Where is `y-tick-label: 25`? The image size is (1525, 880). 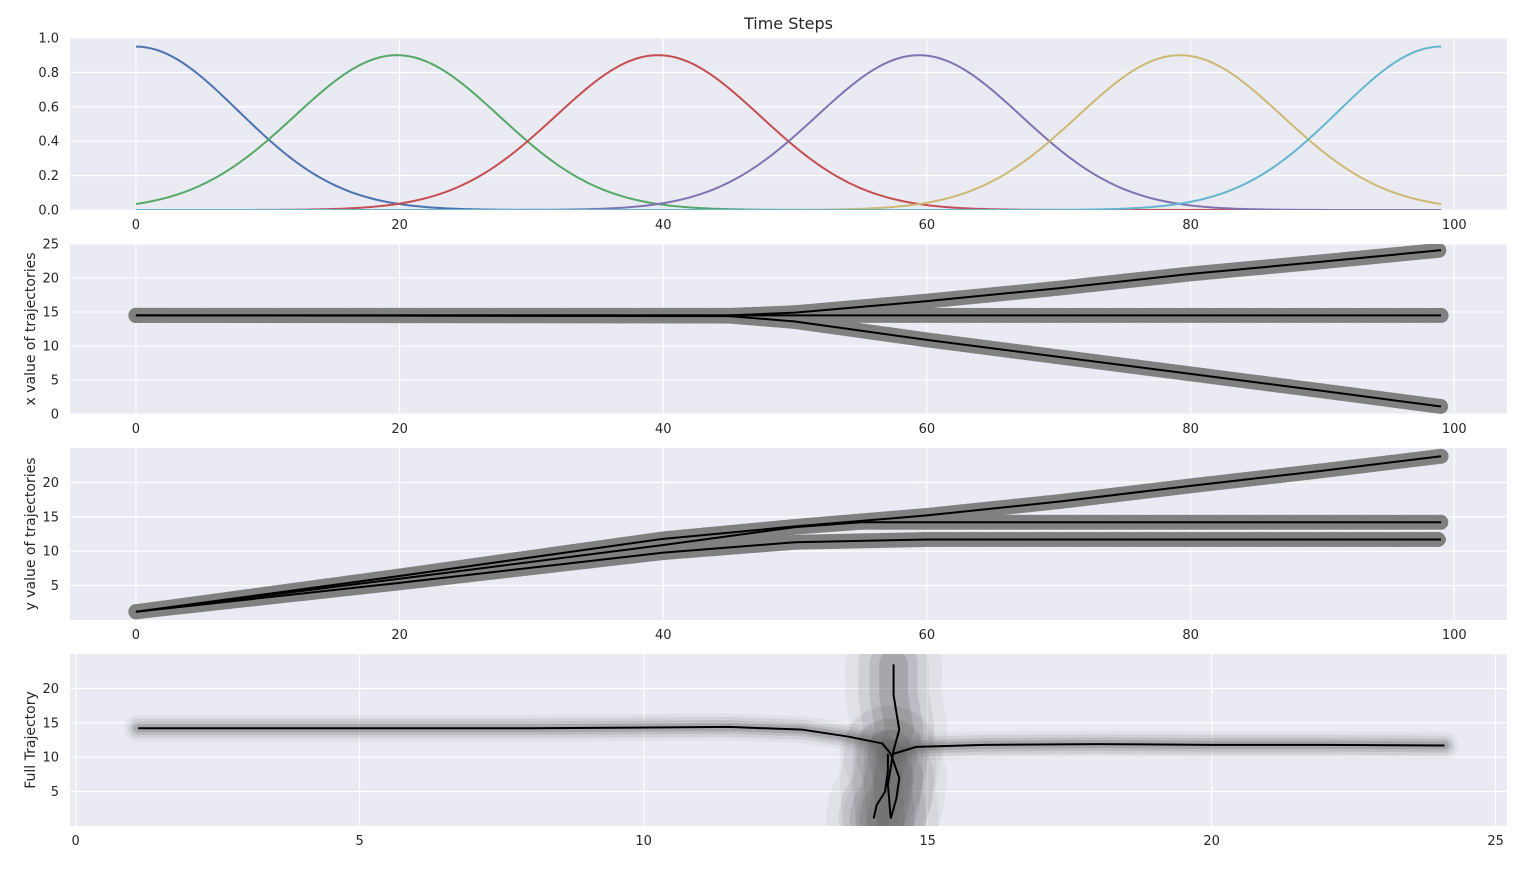 y-tick-label: 25 is located at coordinates (50, 245).